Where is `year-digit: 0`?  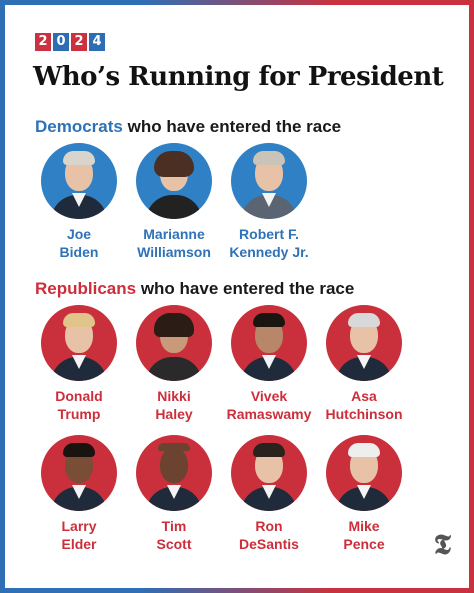
year-digit: 0 is located at coordinates (61, 42).